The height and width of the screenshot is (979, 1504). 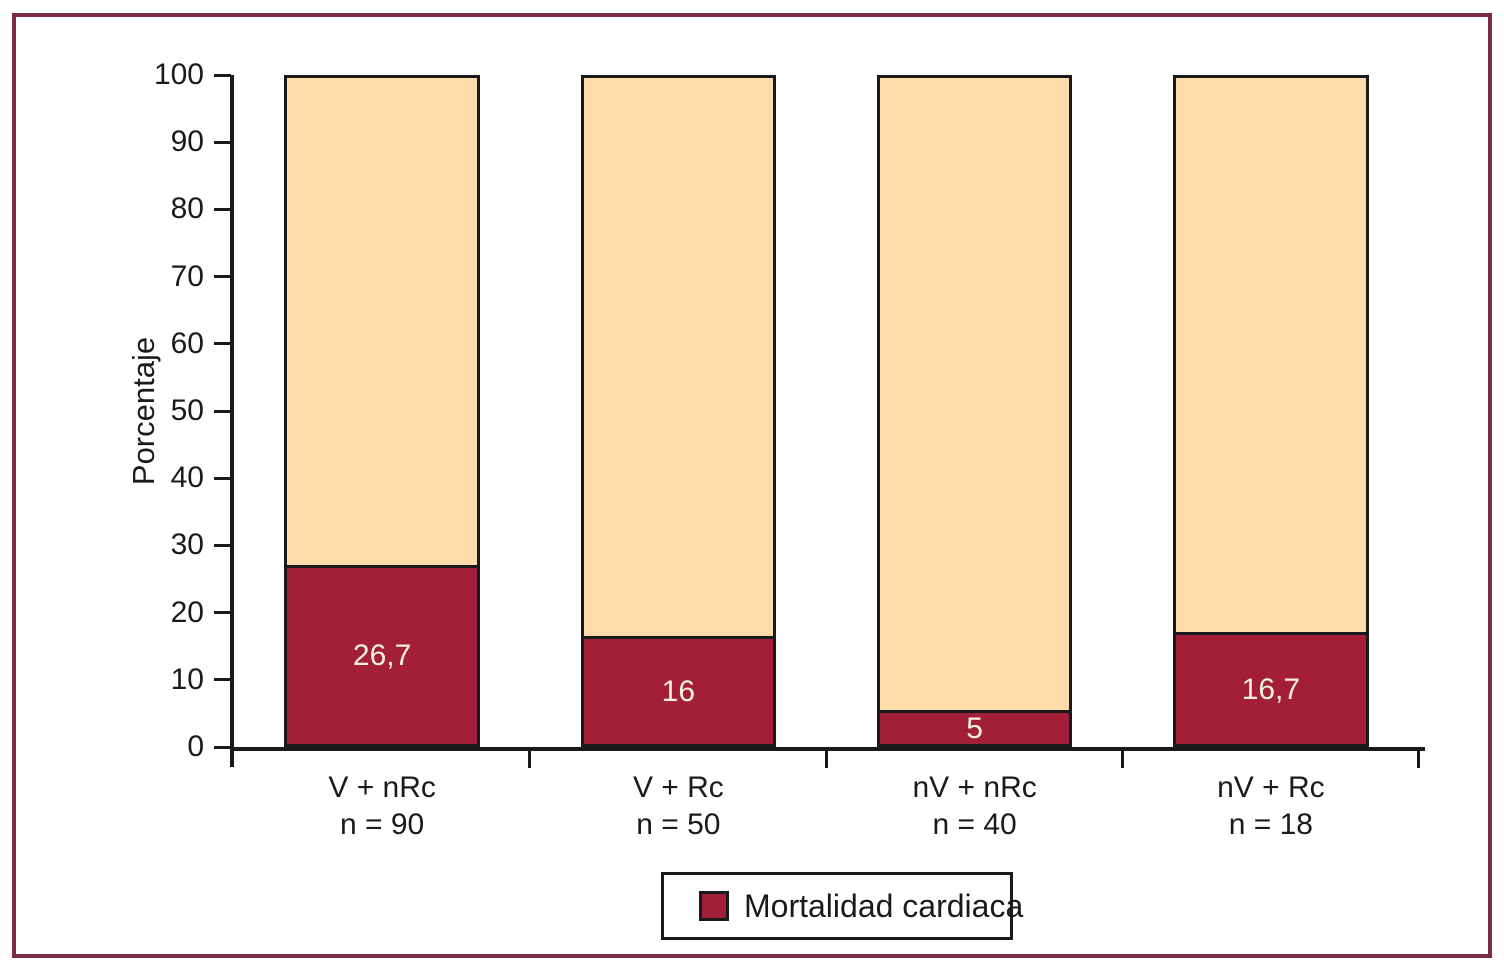 I want to click on y-axis-tick-label: 50, so click(x=187, y=410).